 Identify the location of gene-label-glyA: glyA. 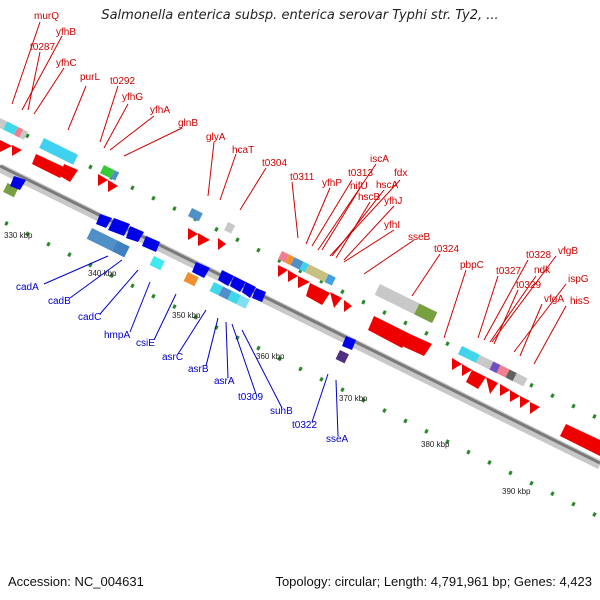
(216, 137).